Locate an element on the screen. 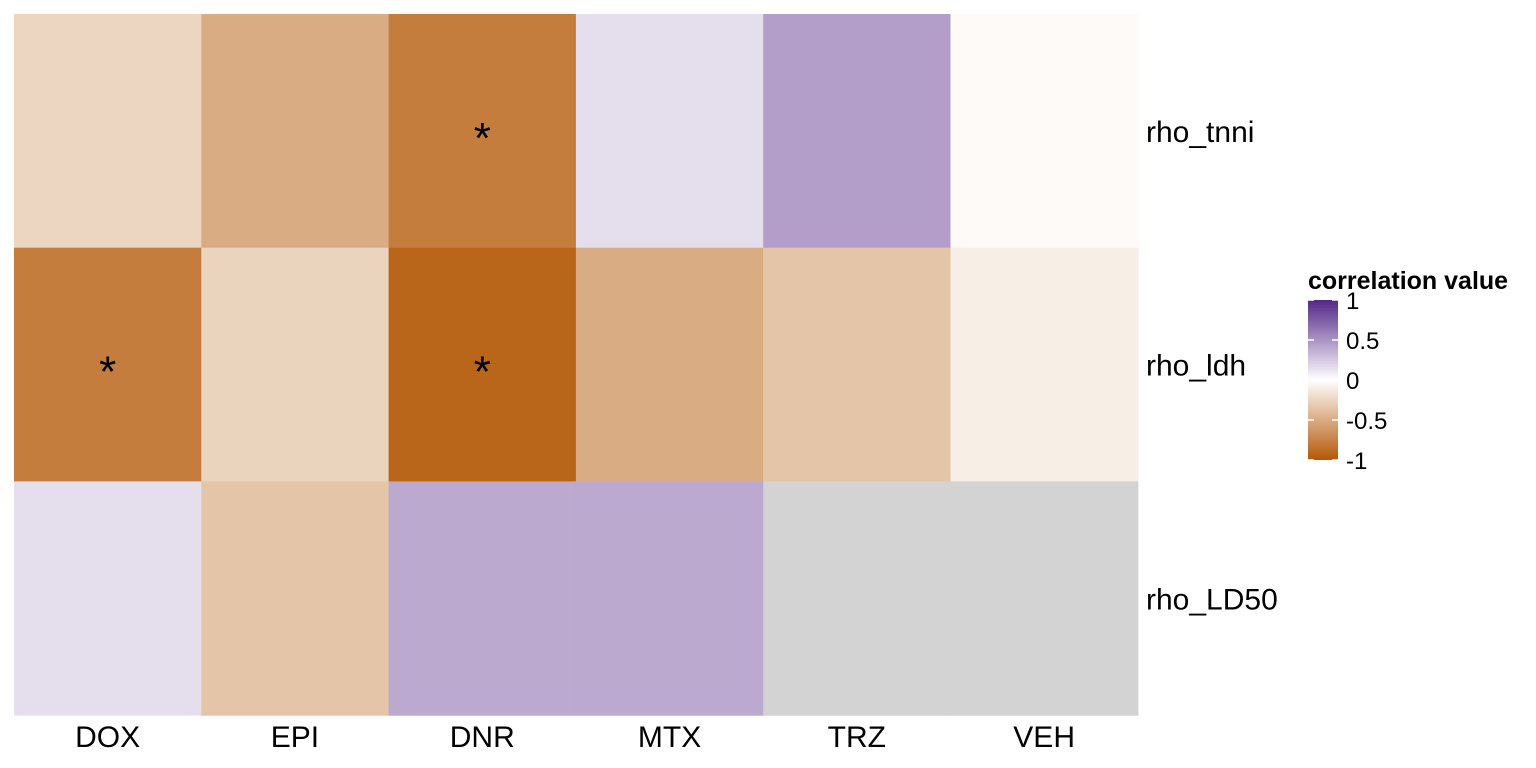 The image size is (1536, 768). heatmap-cell-rho_LD50-DNR is located at coordinates (482, 598).